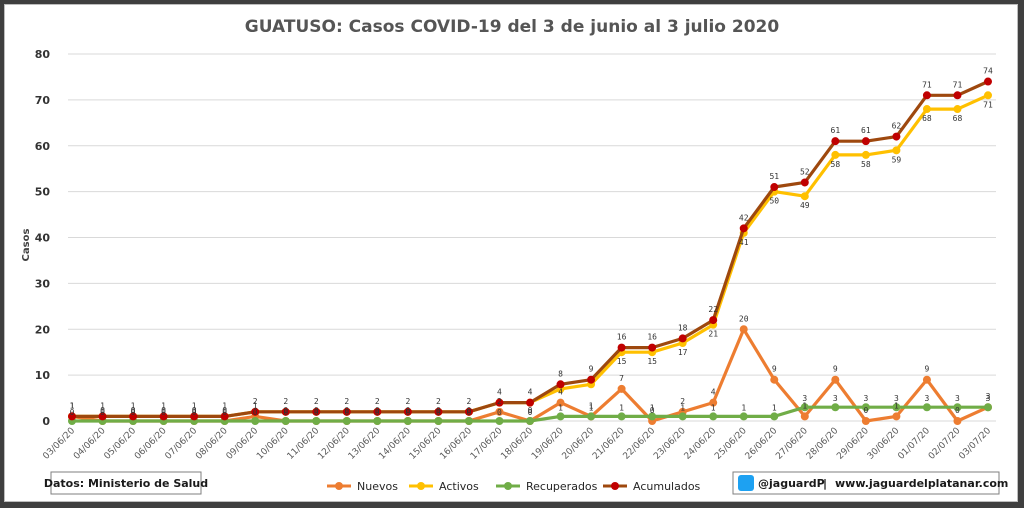 The height and width of the screenshot is (508, 1024). Describe the element at coordinates (43, 329) in the screenshot. I see `y-tick-label: 20` at that location.